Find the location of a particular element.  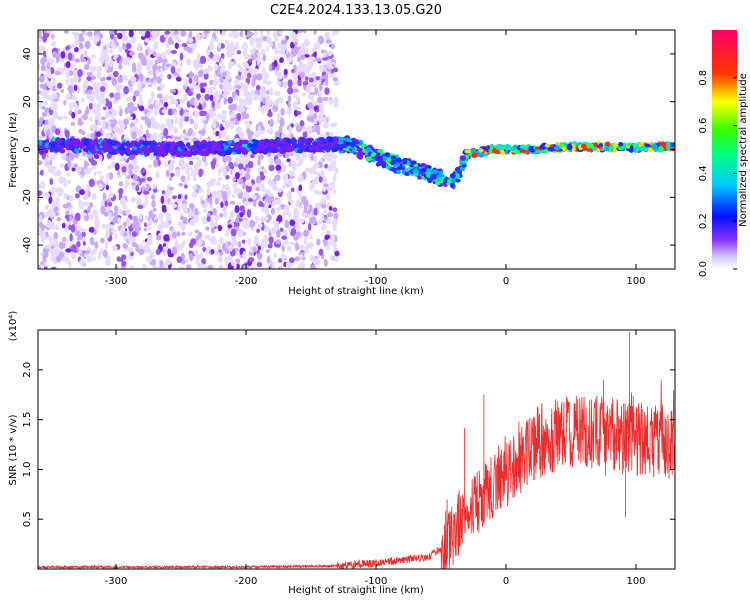

x-tick-label: -300 is located at coordinates (116, 581).